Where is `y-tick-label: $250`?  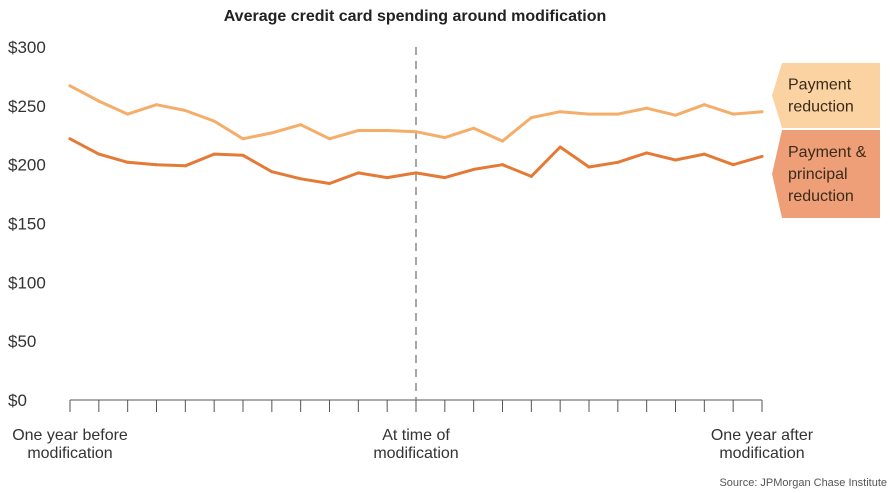 y-tick-label: $250 is located at coordinates (27, 106).